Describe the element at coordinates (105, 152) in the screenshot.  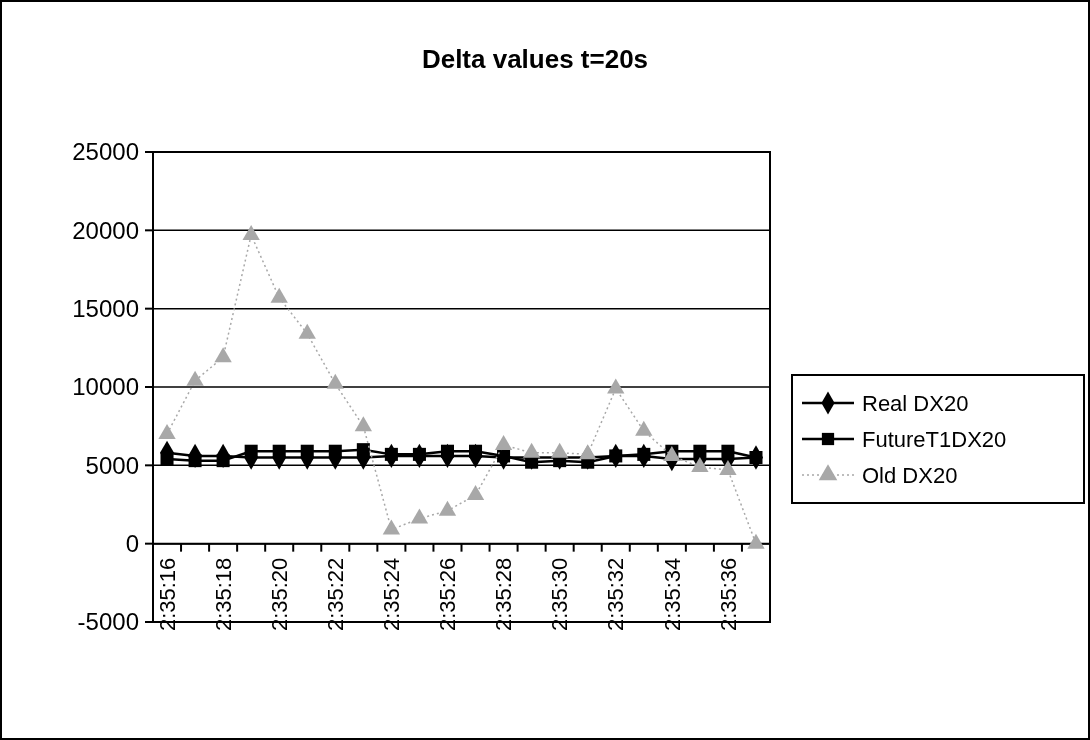
I see `y-tick-label: 25000` at that location.